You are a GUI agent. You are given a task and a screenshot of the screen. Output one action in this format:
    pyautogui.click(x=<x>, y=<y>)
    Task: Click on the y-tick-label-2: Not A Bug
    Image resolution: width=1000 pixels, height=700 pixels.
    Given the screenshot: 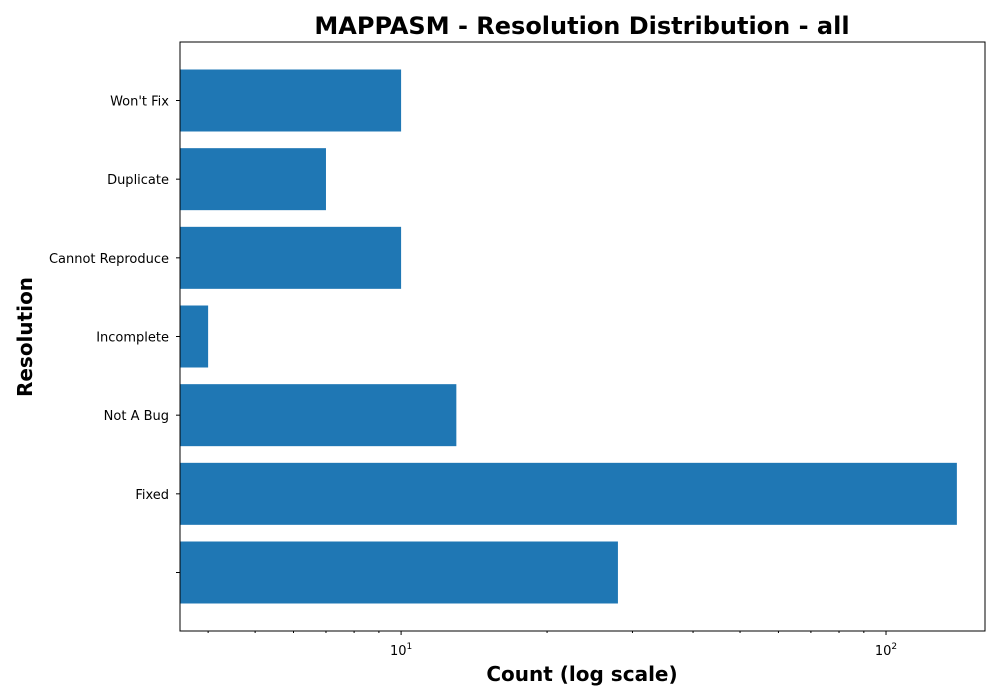 What is the action you would take?
    pyautogui.click(x=136, y=416)
    